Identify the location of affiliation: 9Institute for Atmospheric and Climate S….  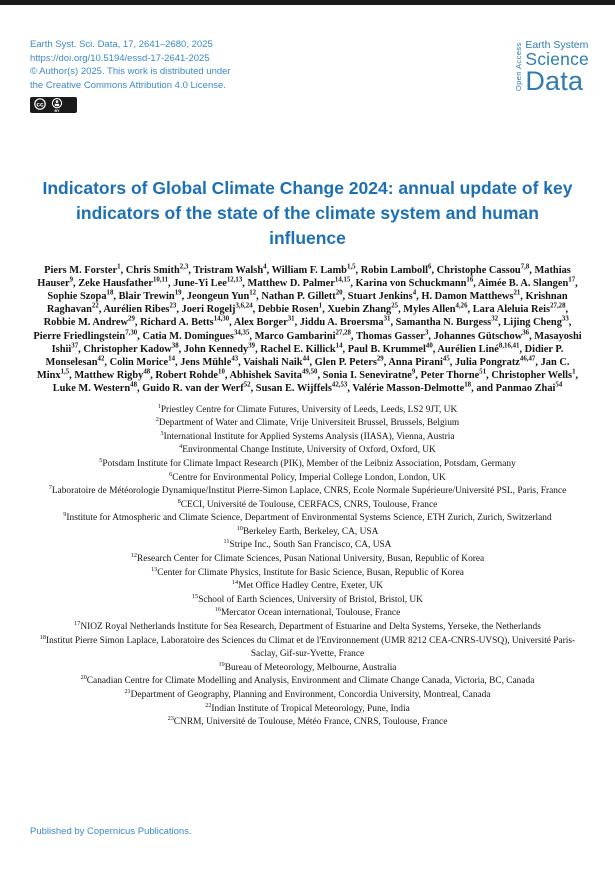
(307, 517).